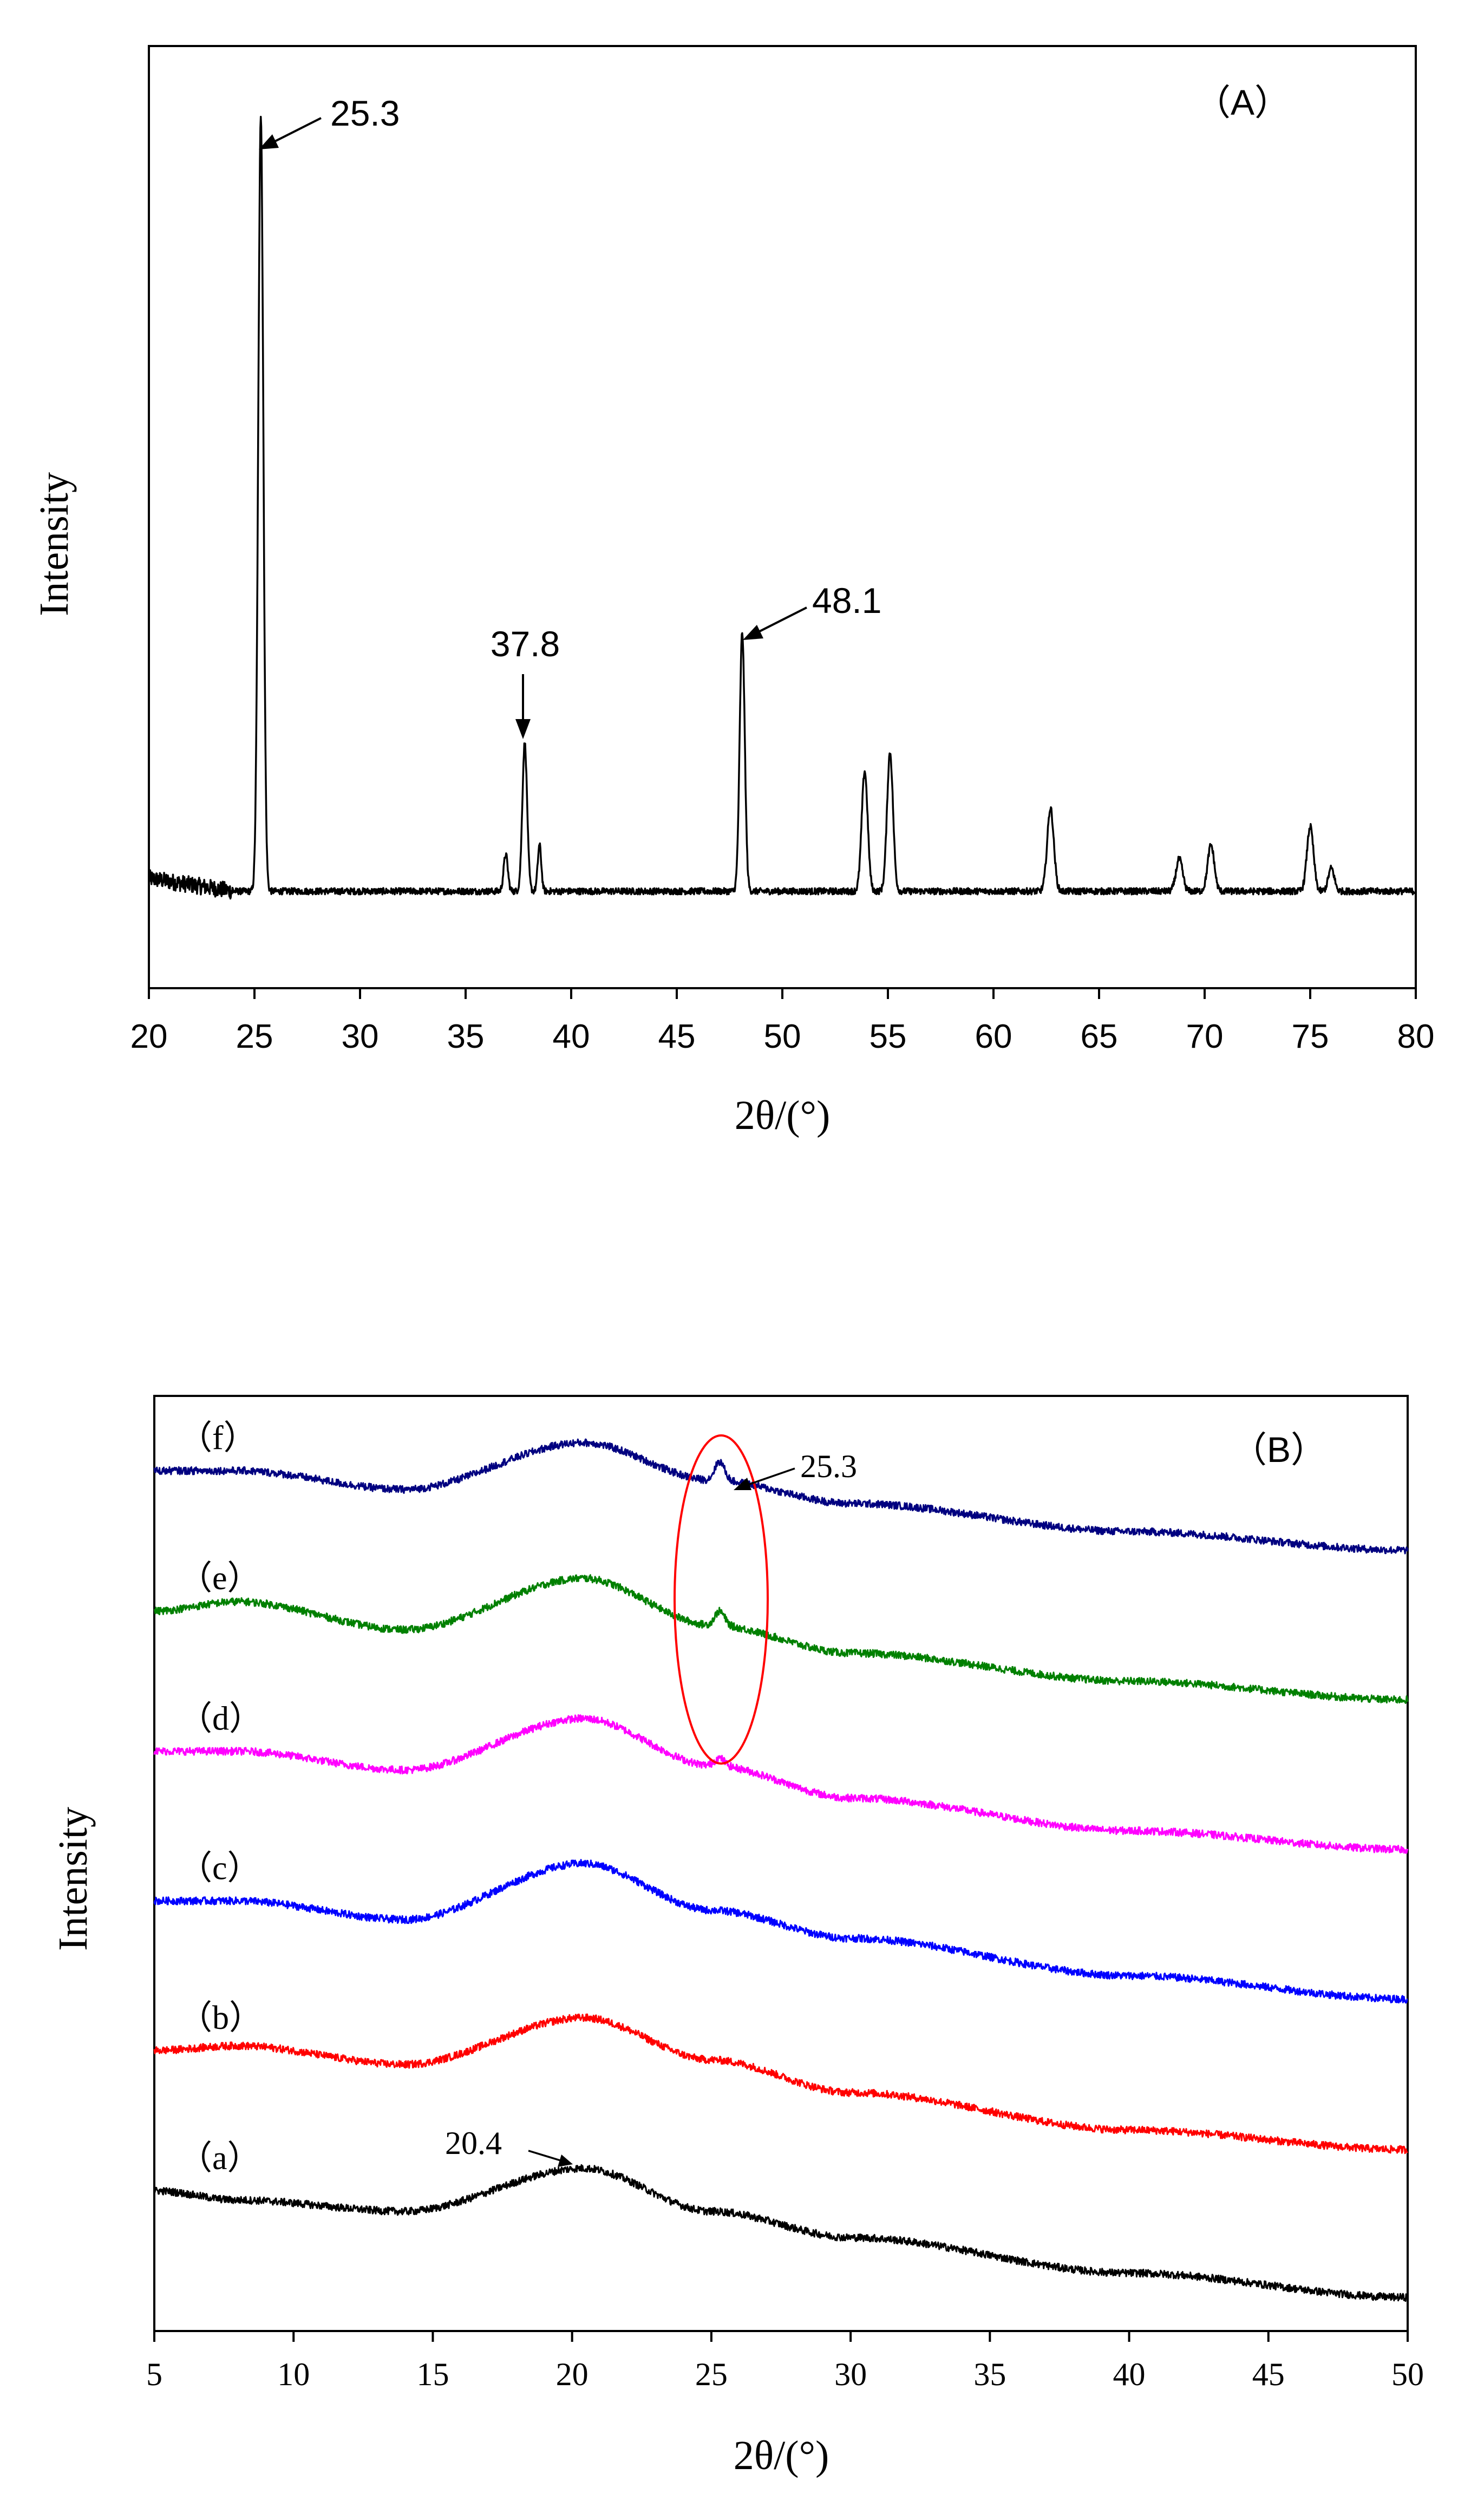 Image resolution: width=1484 pixels, height=2494 pixels. Describe the element at coordinates (218, 1438) in the screenshot. I see `series-label: （f）` at that location.